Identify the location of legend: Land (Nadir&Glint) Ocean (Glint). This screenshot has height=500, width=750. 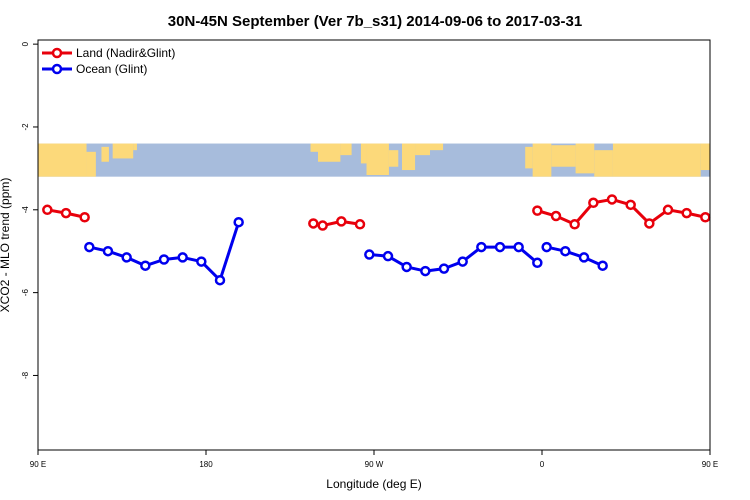
(108, 61).